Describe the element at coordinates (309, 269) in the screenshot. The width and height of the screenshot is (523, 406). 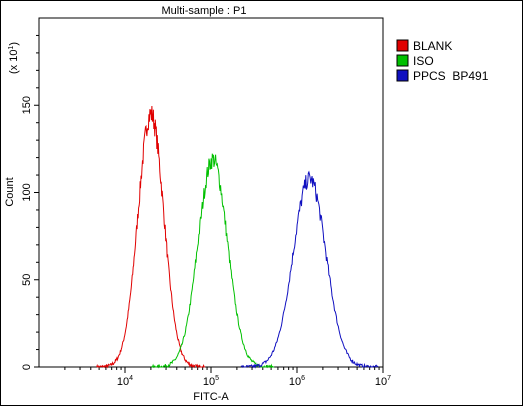
I see `series-line-ppcs-bp491` at that location.